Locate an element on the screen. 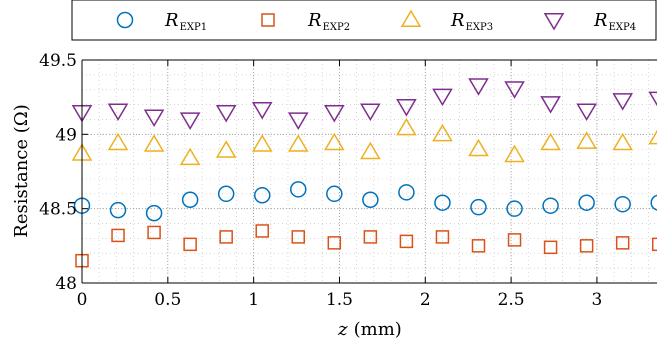 Image resolution: width=657 pixels, height=345 pixels. legend-item-R_EXP1: REXP1 is located at coordinates (161, 21).